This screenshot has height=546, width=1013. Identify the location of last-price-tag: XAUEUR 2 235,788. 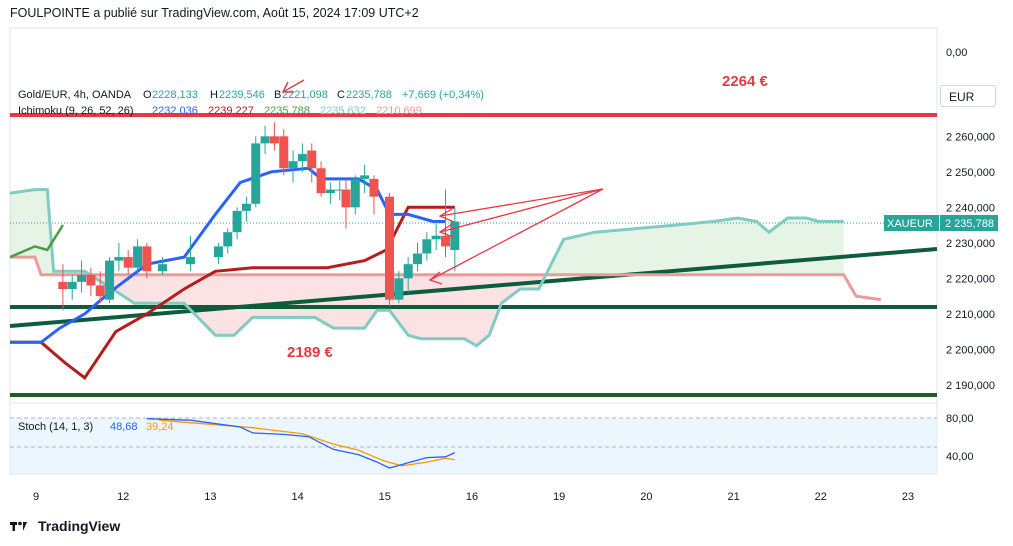
(941, 223).